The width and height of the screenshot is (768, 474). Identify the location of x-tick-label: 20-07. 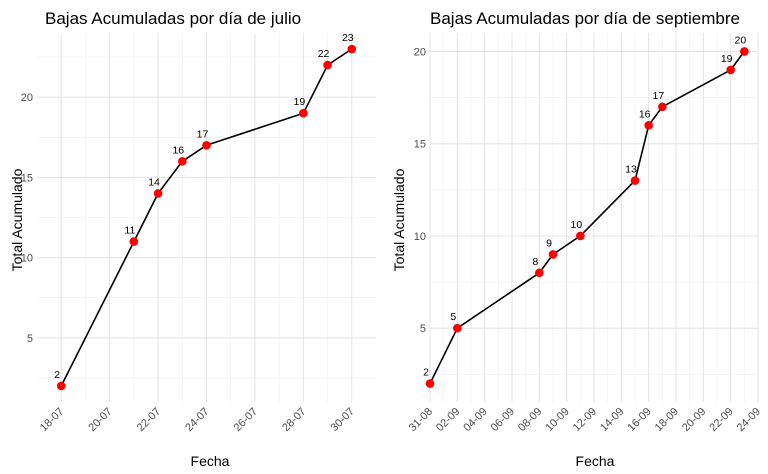
(100, 420).